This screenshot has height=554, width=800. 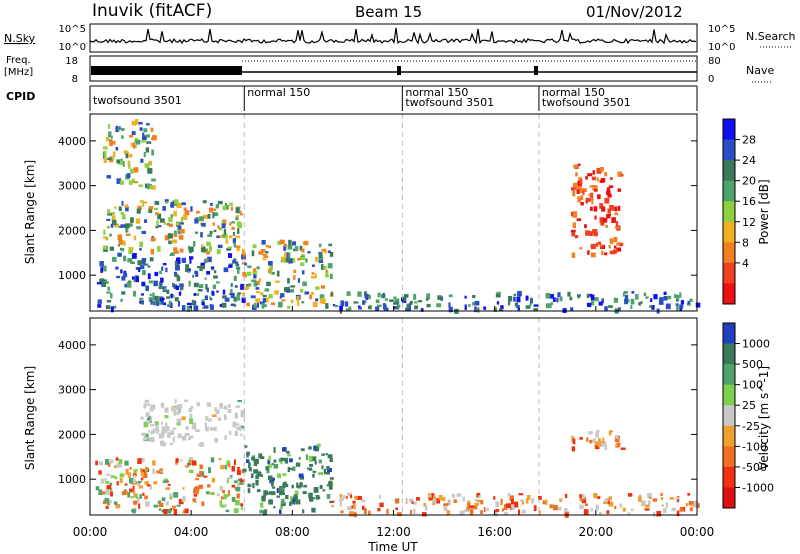 What do you see at coordinates (760, 70) in the screenshot?
I see `nave-label: Nave` at bounding box center [760, 70].